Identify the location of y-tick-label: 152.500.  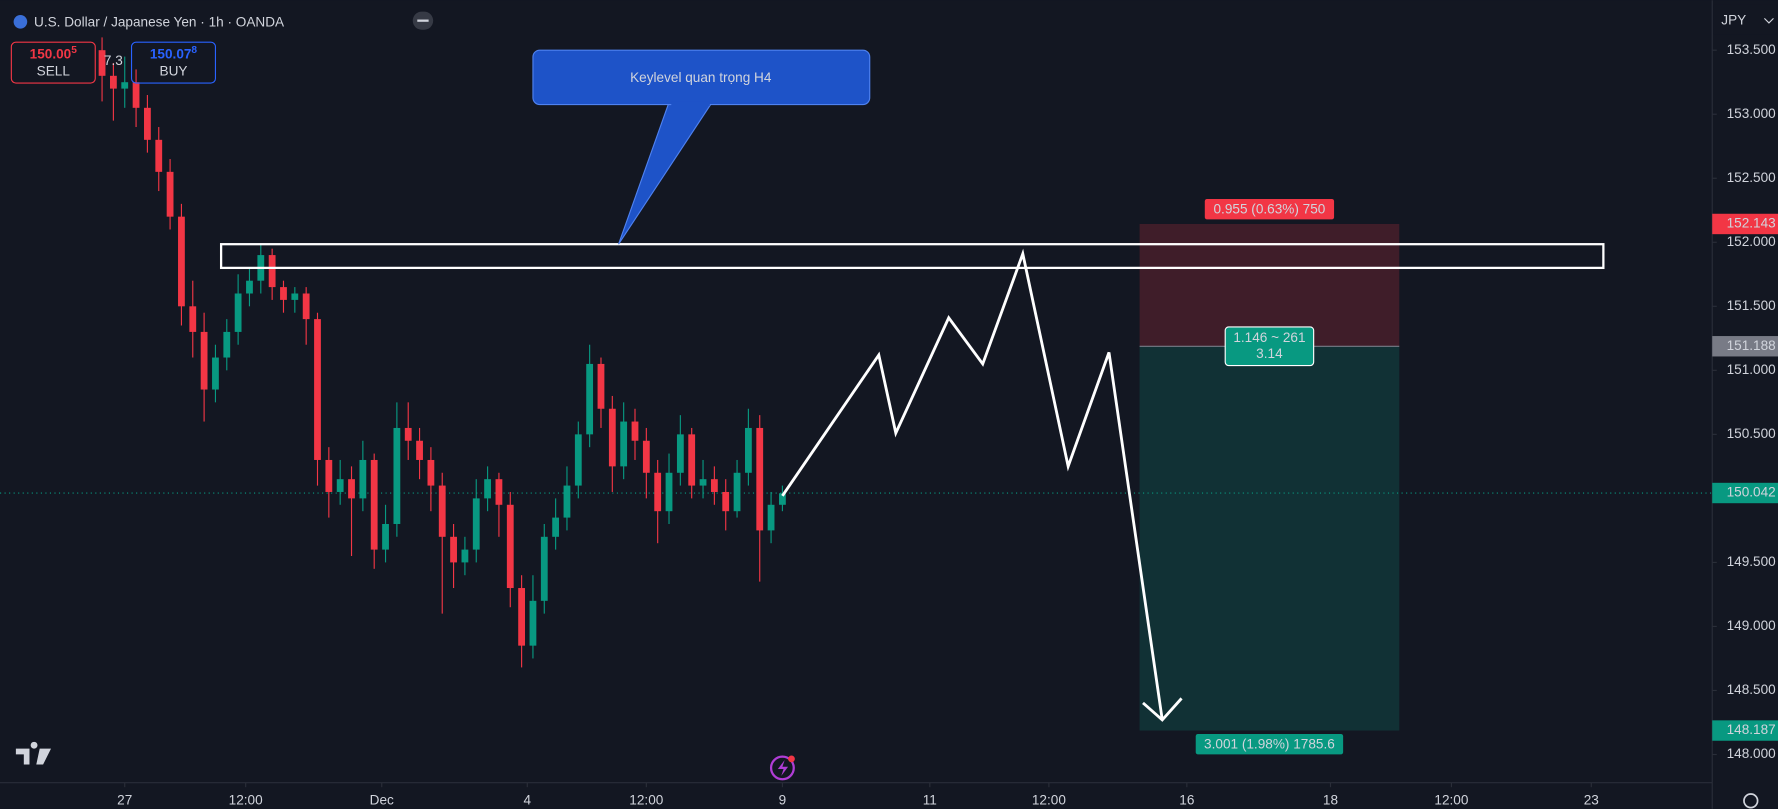
(1752, 177).